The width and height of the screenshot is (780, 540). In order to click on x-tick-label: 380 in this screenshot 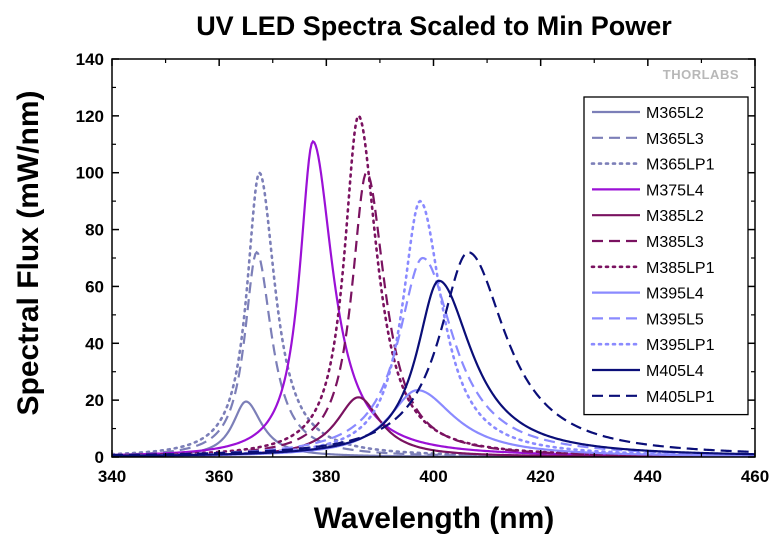, I will do `click(326, 476)`.